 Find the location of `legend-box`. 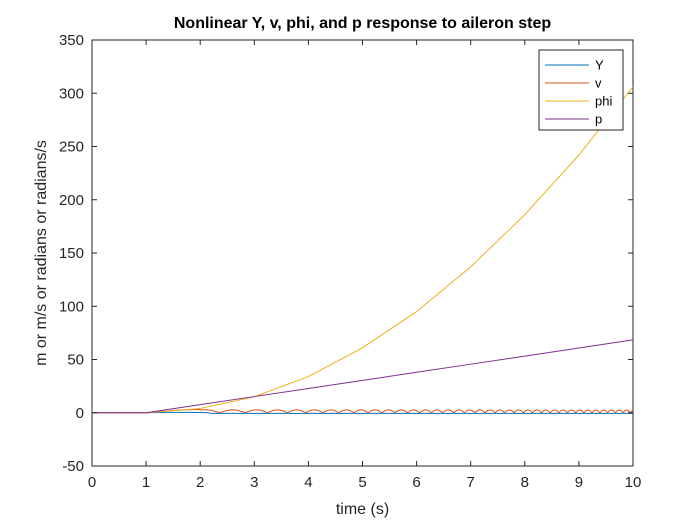

legend-box is located at coordinates (581, 90).